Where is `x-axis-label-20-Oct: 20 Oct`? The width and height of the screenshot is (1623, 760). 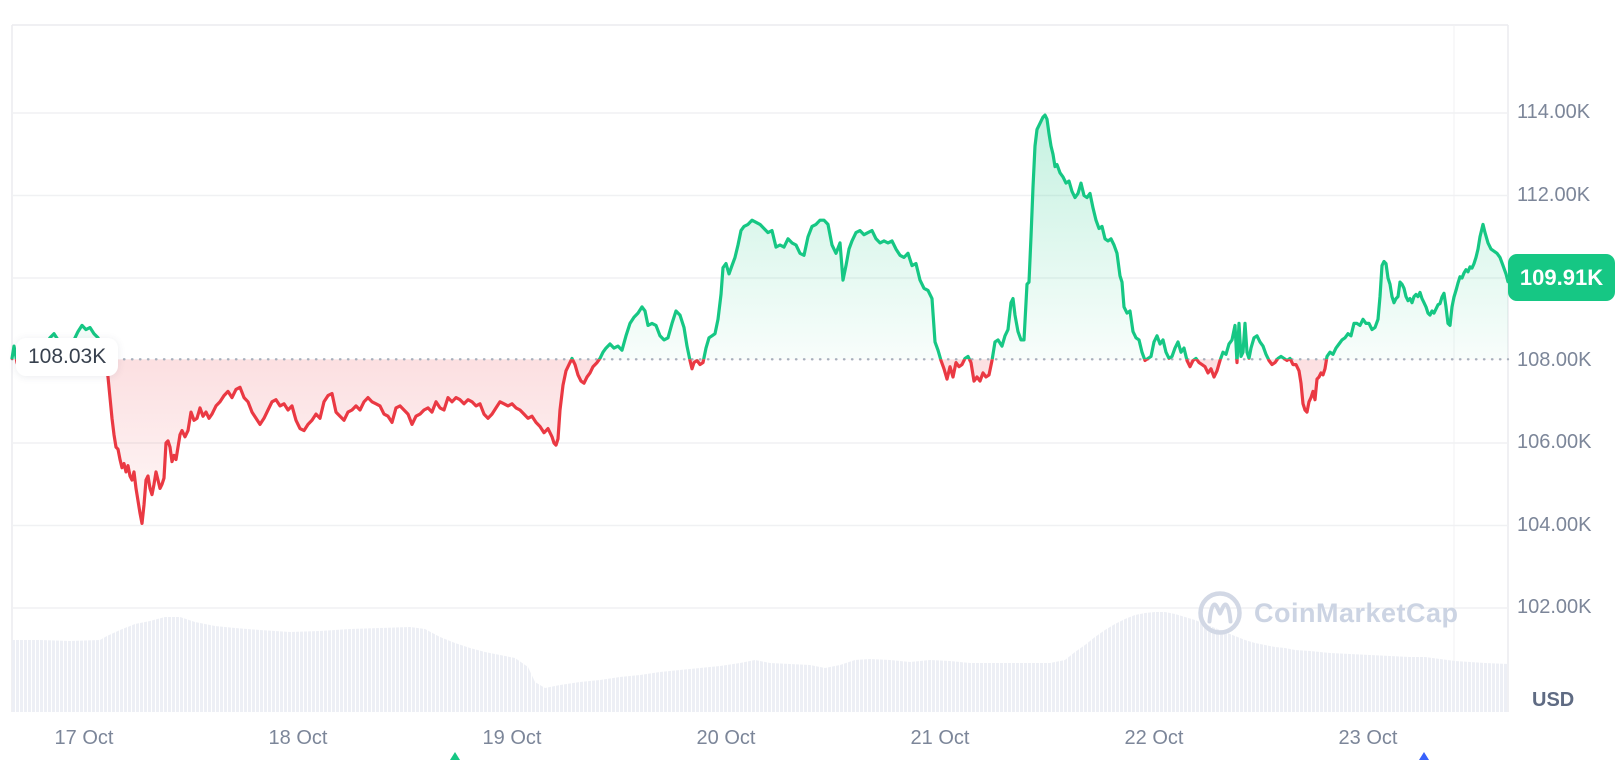
x-axis-label-20-Oct: 20 Oct is located at coordinates (726, 738).